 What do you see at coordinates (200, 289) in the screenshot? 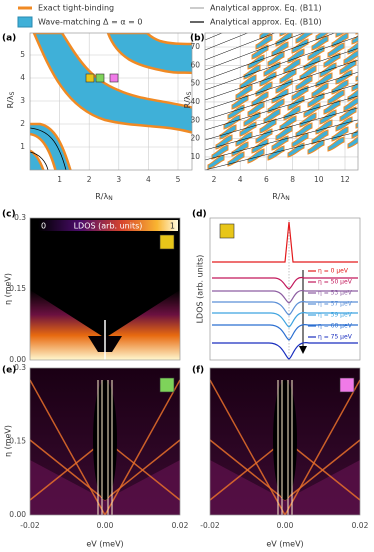
I see `y-axis-label: LDOS (arb. units)` at bounding box center [200, 289].